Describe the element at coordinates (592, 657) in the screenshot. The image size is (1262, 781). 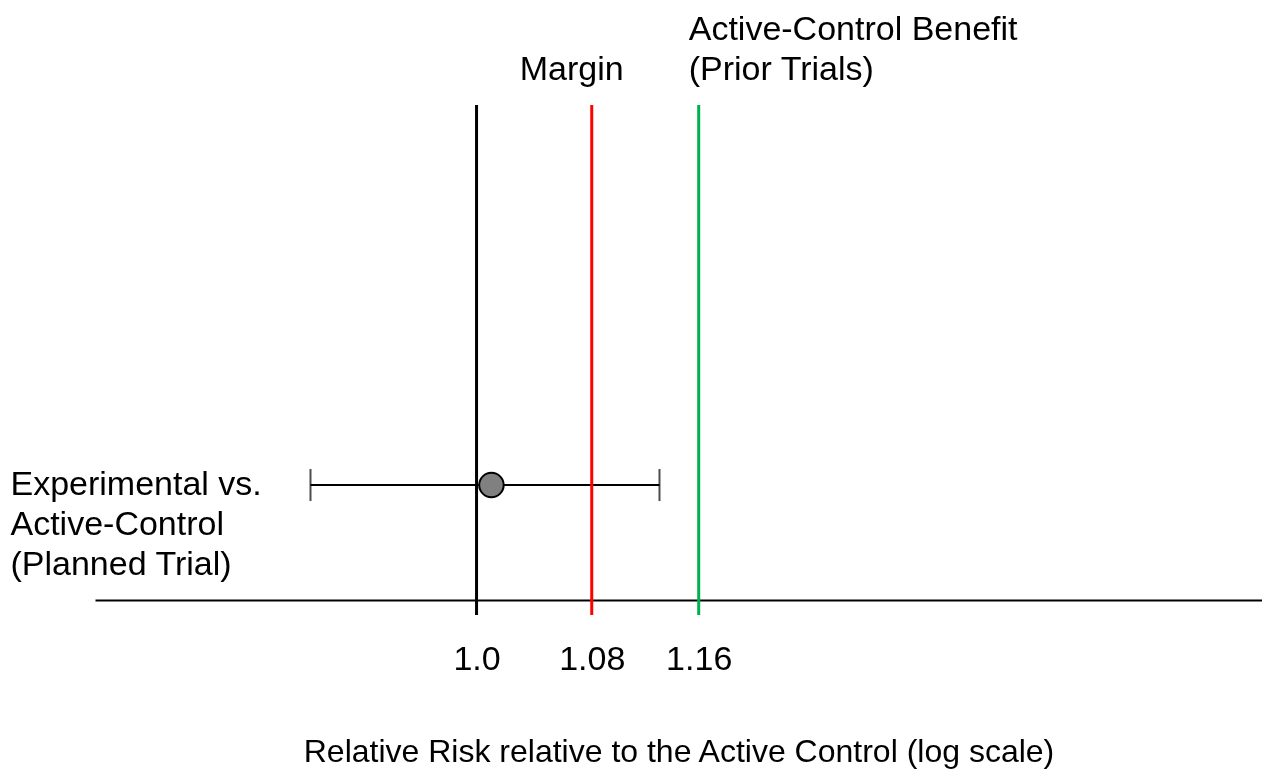
I see `x-tick-label: 1.08` at that location.